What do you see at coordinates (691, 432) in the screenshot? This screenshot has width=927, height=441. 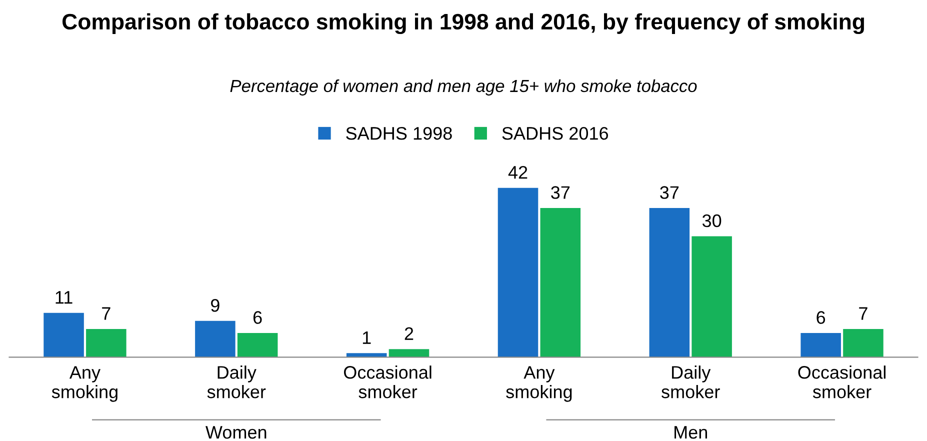 I see `text: Men` at bounding box center [691, 432].